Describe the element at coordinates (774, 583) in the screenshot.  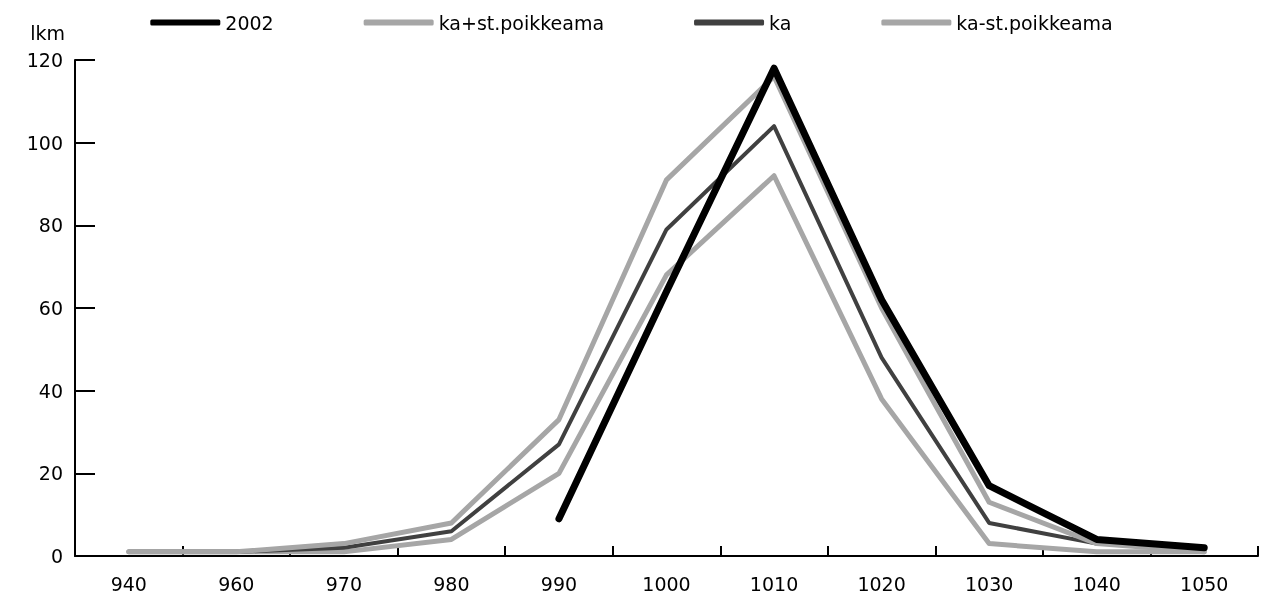
I see `x-tick-label: 1010` at that location.